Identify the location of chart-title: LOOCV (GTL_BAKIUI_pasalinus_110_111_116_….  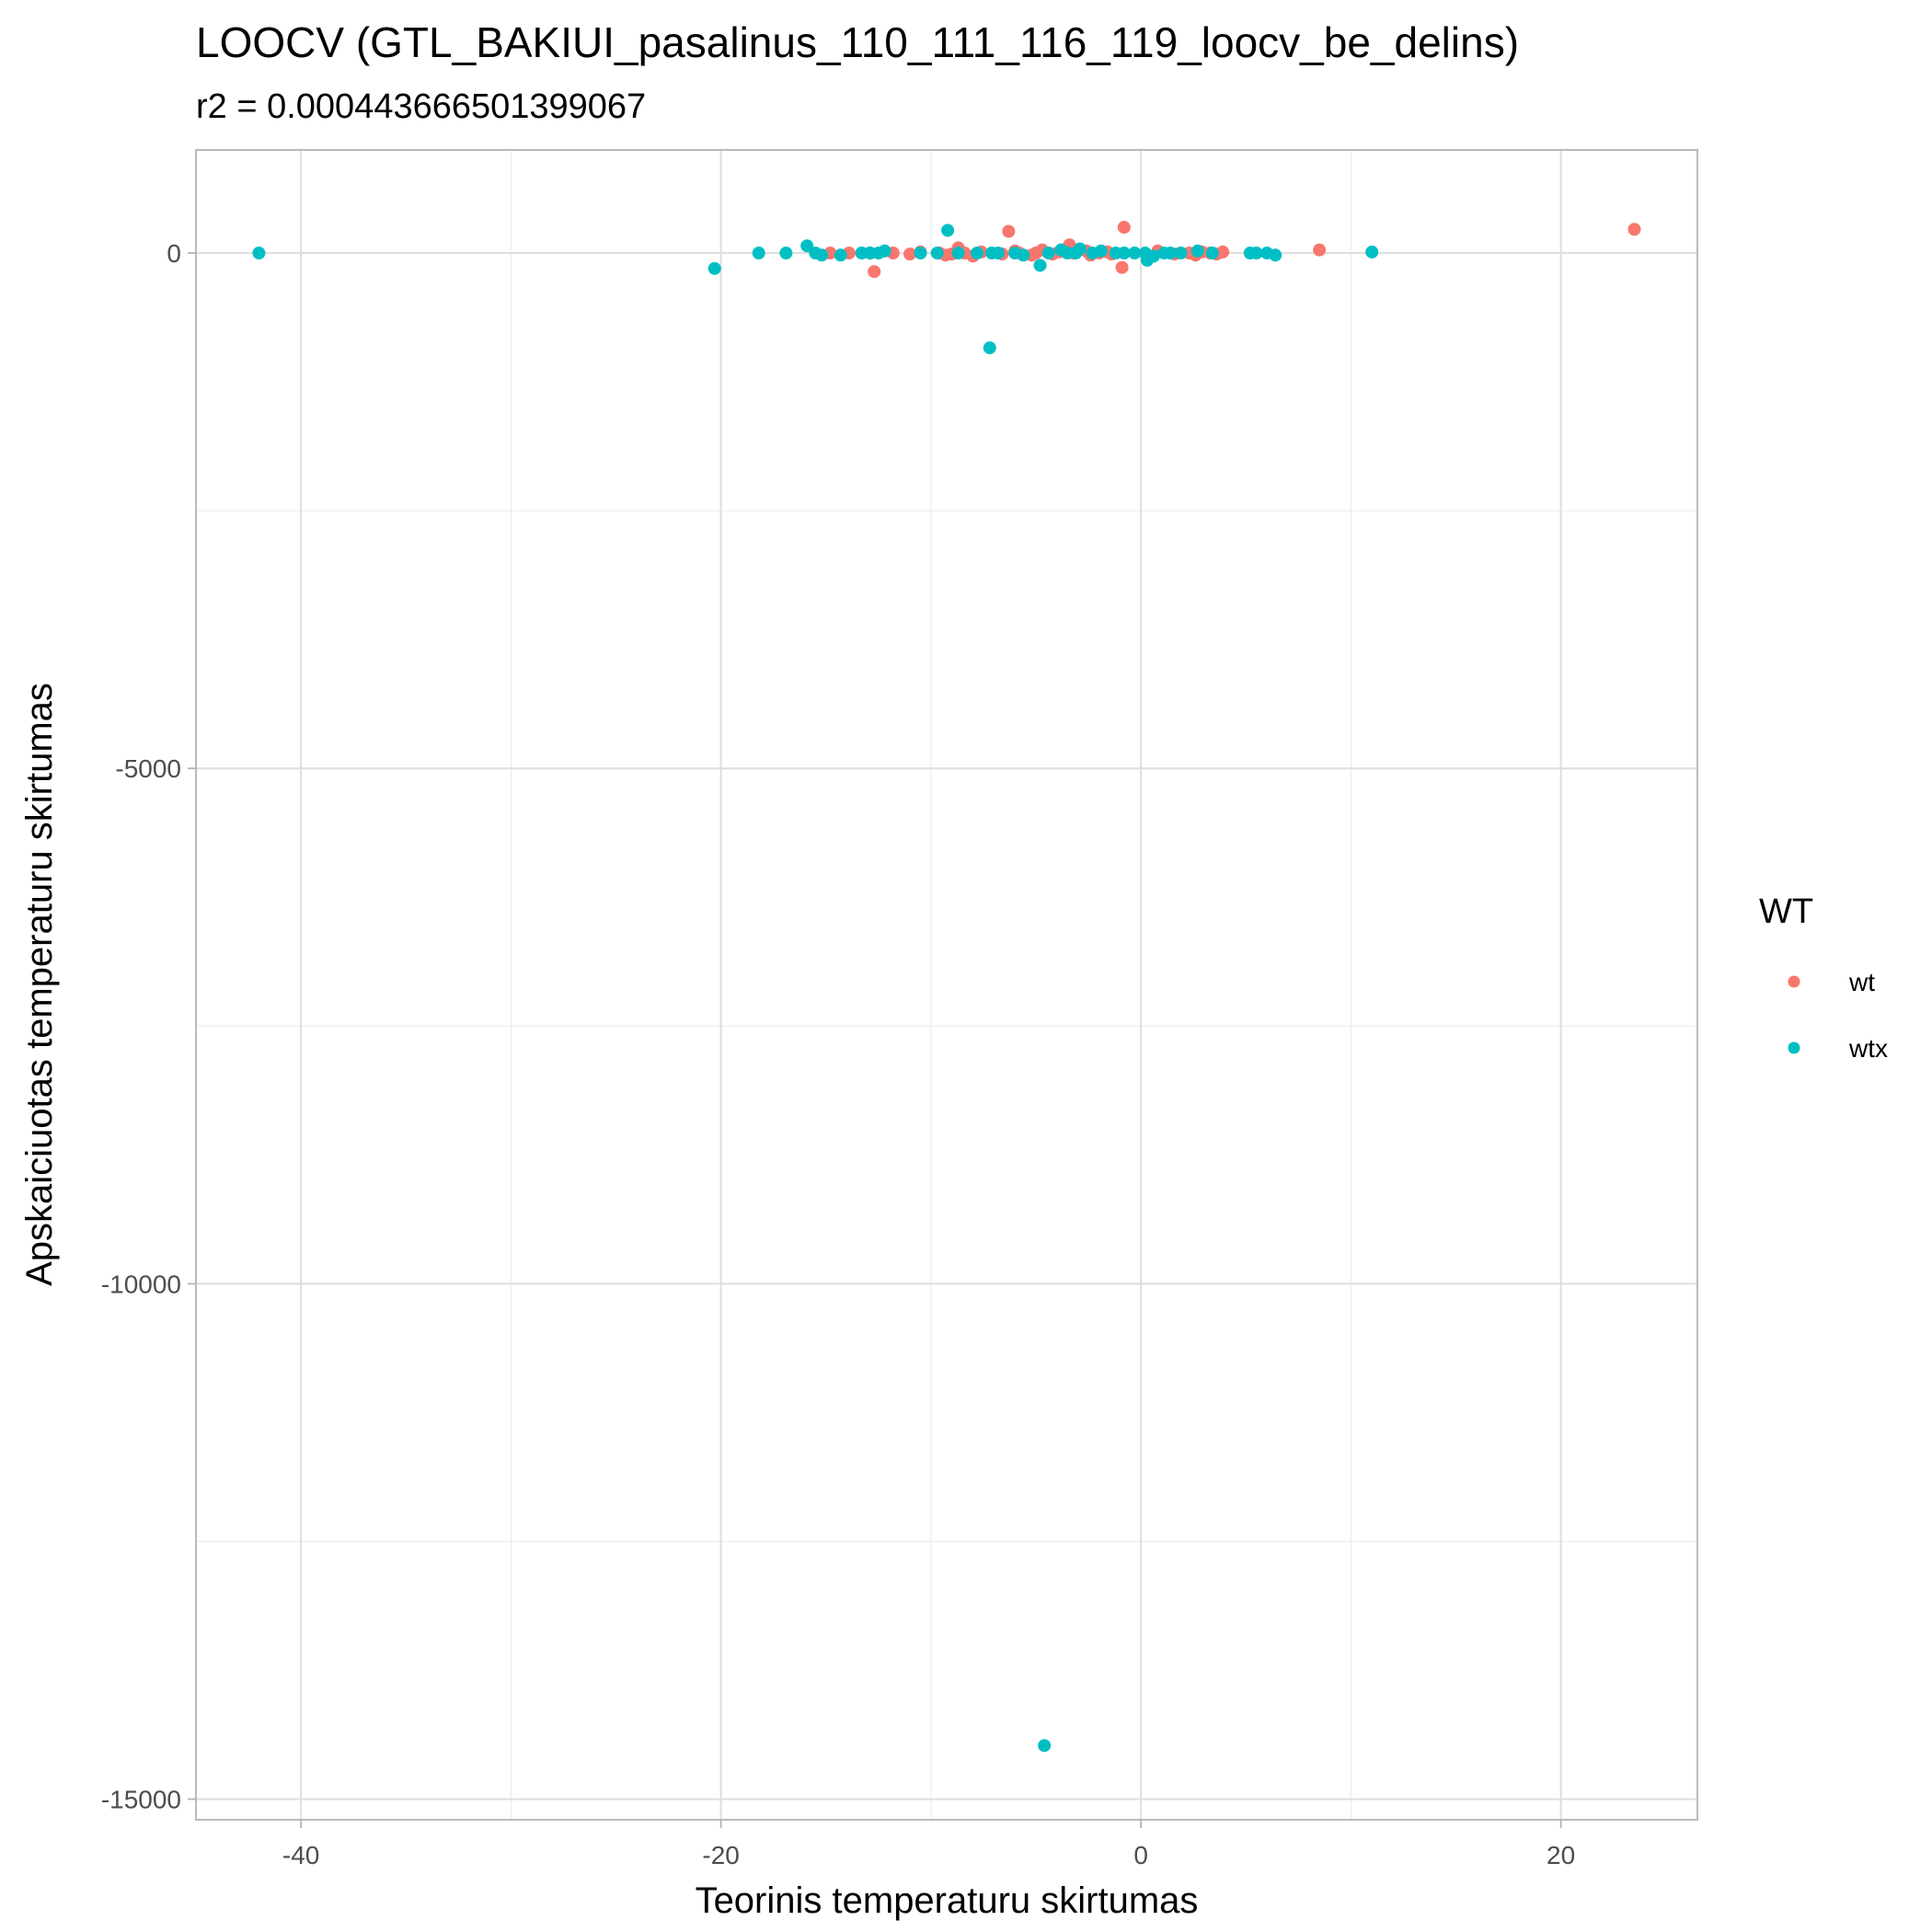
(857, 42).